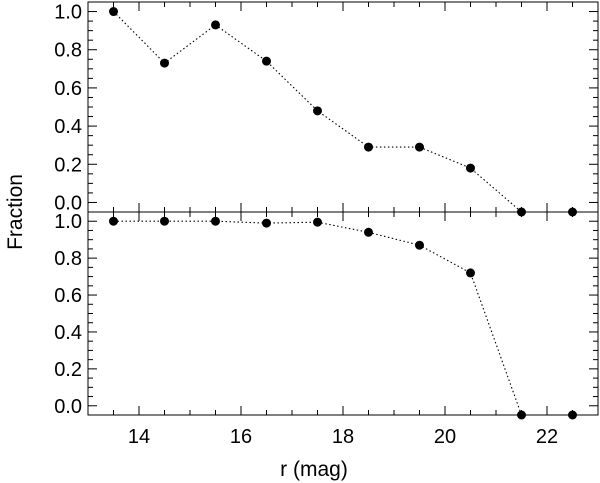 This screenshot has width=600, height=483. I want to click on x-tick-label: 20, so click(445, 437).